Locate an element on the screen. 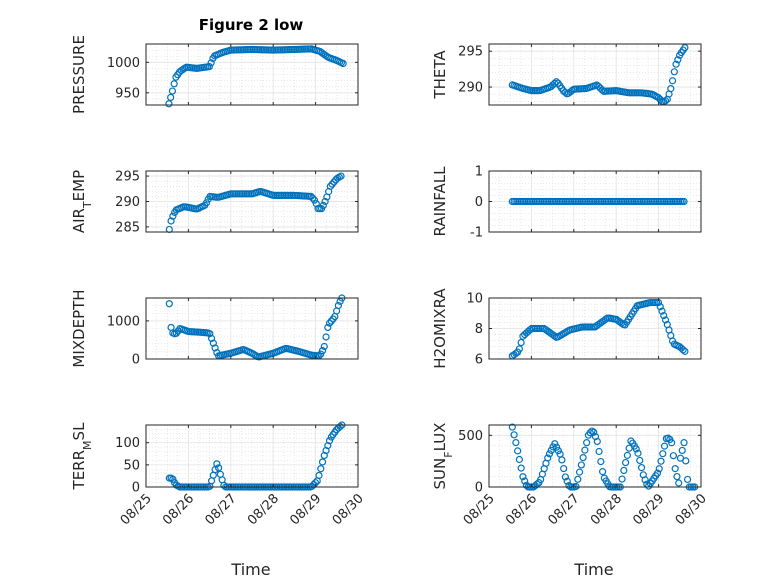  y-axis-label: RAINFALL is located at coordinates (440, 201).